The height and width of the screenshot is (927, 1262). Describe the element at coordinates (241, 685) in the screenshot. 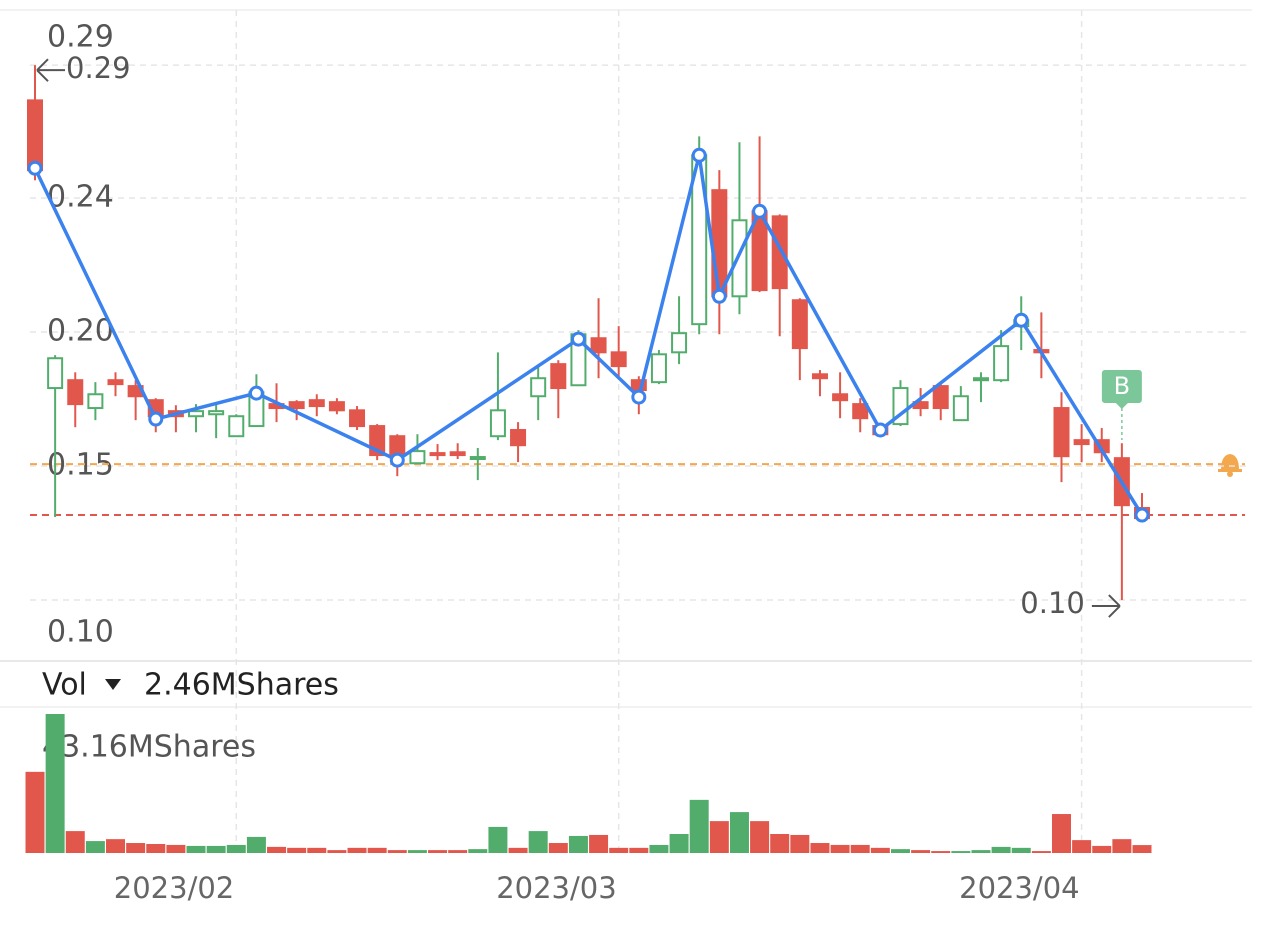

I see `volume-current: 2.46MShares` at that location.